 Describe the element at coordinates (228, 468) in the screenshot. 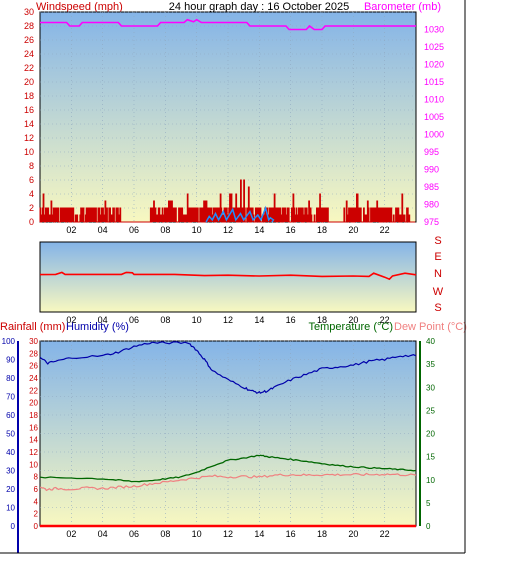

I see `temperature-series` at that location.